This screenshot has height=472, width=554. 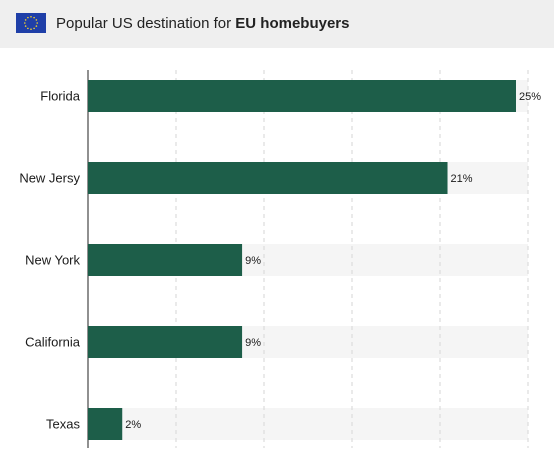 I want to click on value-label: 2%, so click(x=133, y=425).